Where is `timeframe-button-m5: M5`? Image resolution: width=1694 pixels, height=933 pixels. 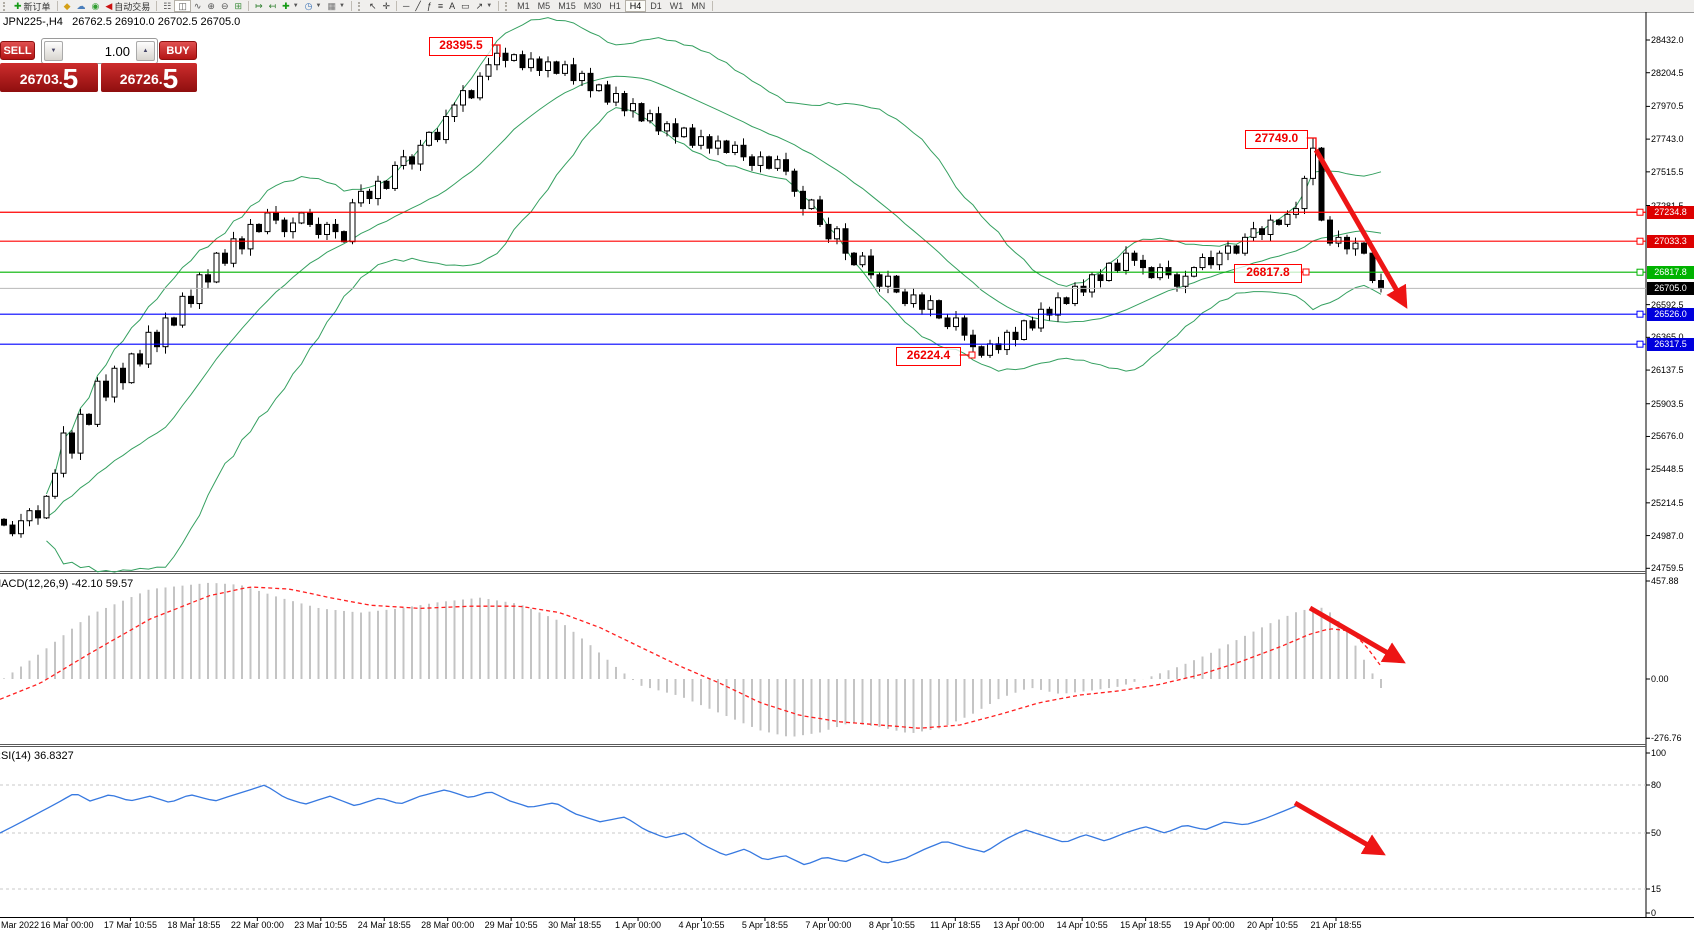 timeframe-button-m5: M5 is located at coordinates (544, 6).